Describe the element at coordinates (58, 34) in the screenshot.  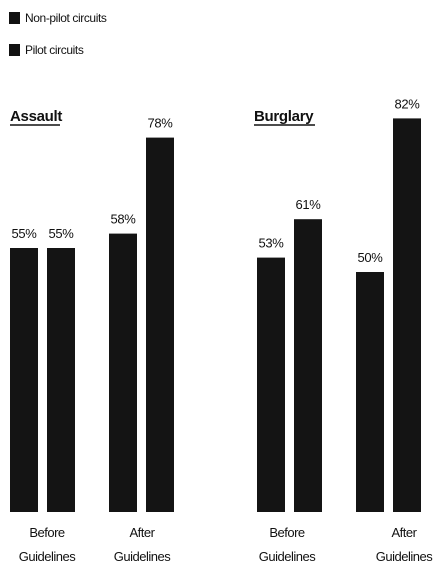
I see `legend: Non-pilot circuits Pilot circuits` at that location.